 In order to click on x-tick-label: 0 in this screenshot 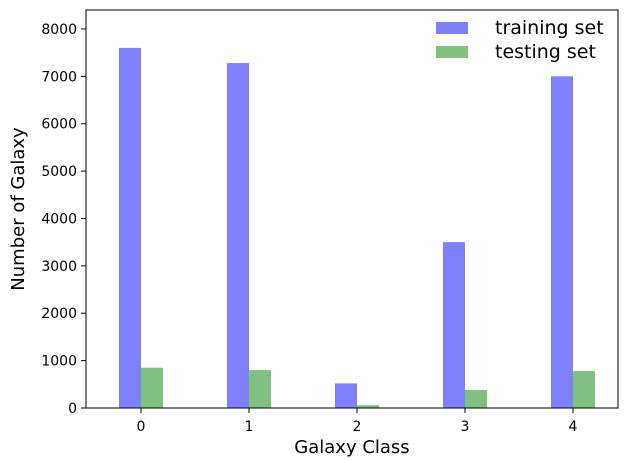, I will do `click(141, 427)`.